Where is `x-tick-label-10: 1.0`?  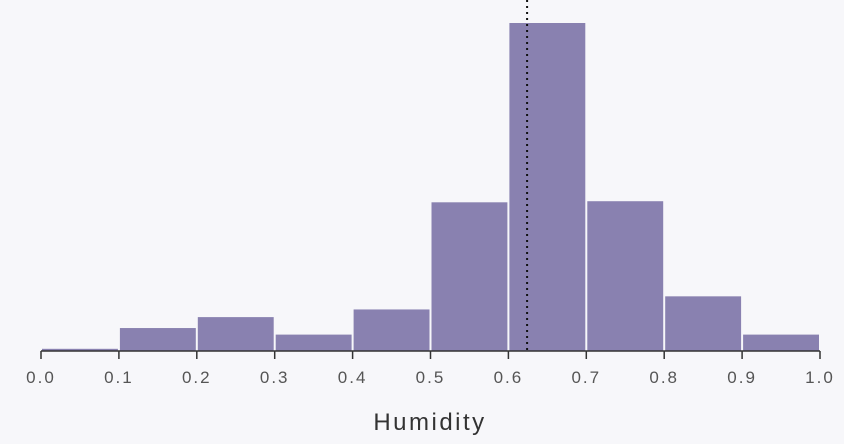
x-tick-label-10: 1.0 is located at coordinates (820, 377).